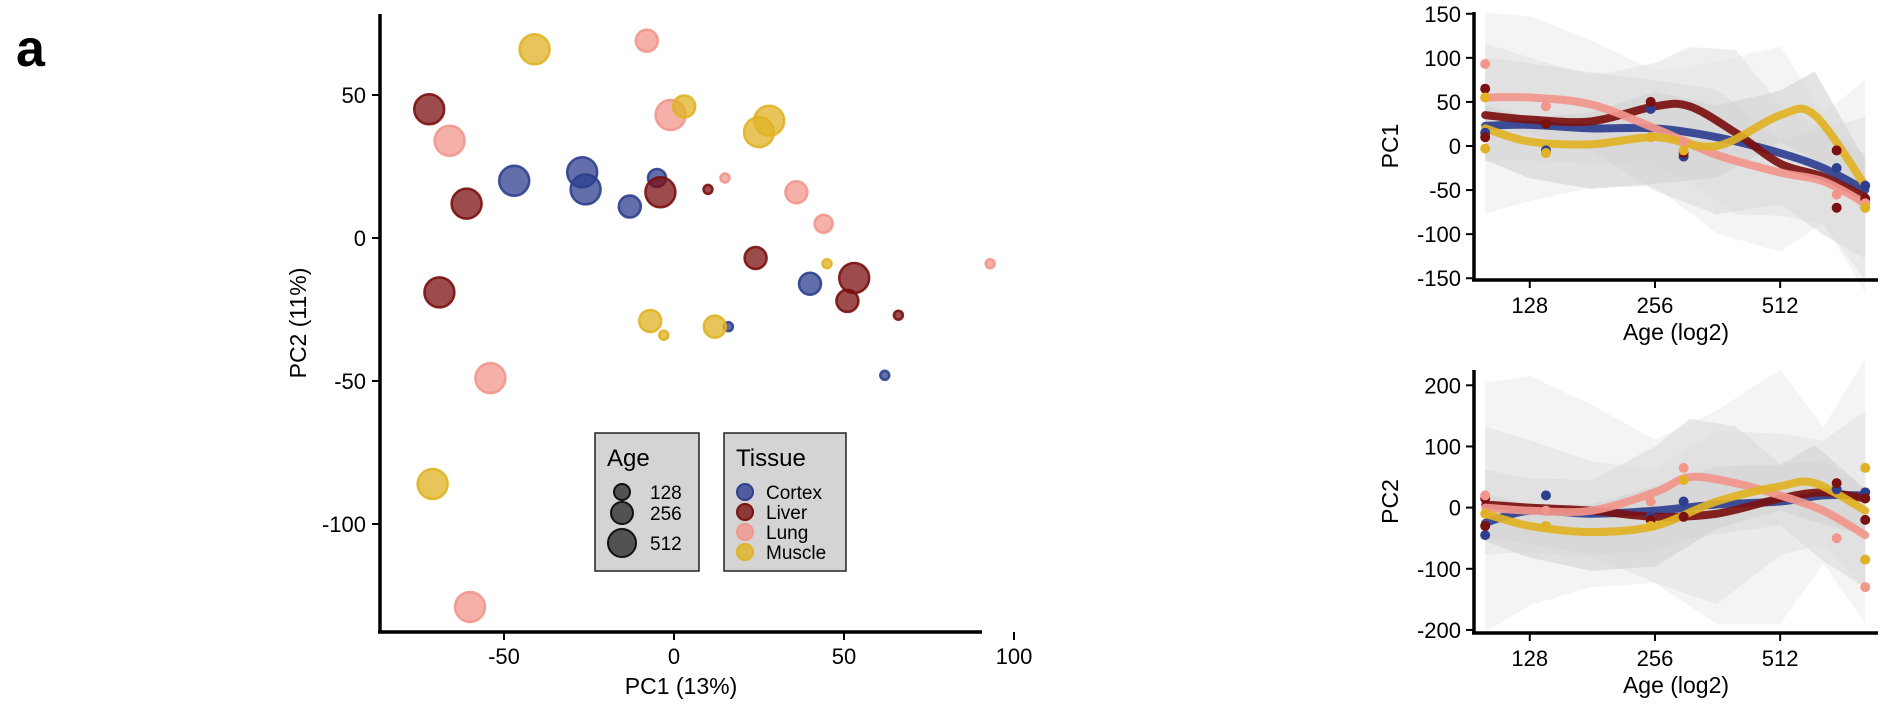 The width and height of the screenshot is (1889, 708). What do you see at coordinates (1780, 658) in the screenshot?
I see `x-tick-label: 512` at bounding box center [1780, 658].